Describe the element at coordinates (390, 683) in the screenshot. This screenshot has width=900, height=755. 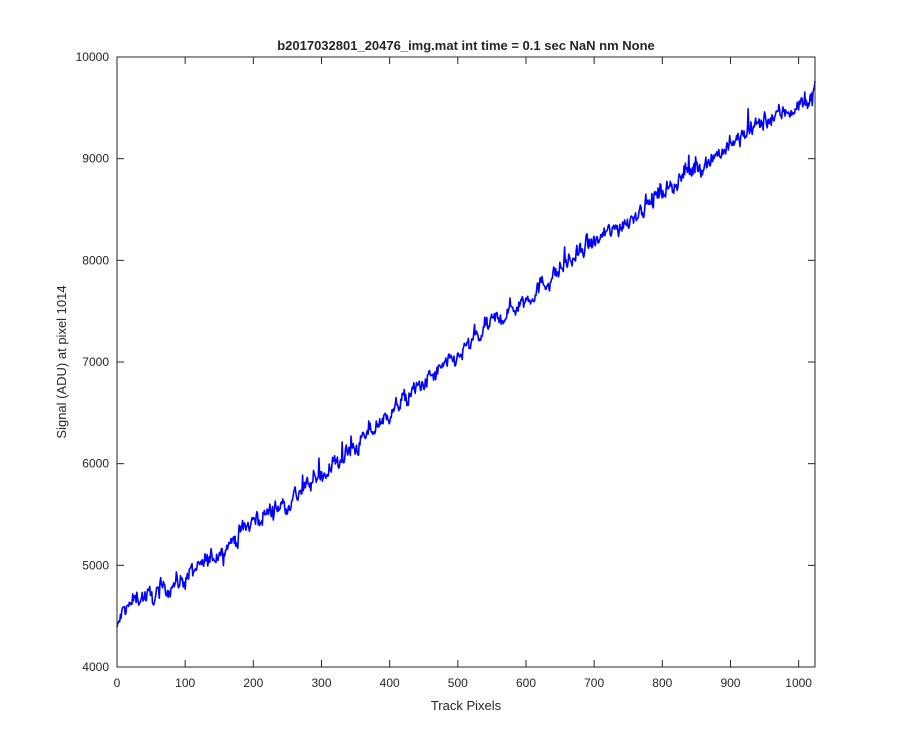
I see `x-tick-label: 400` at that location.